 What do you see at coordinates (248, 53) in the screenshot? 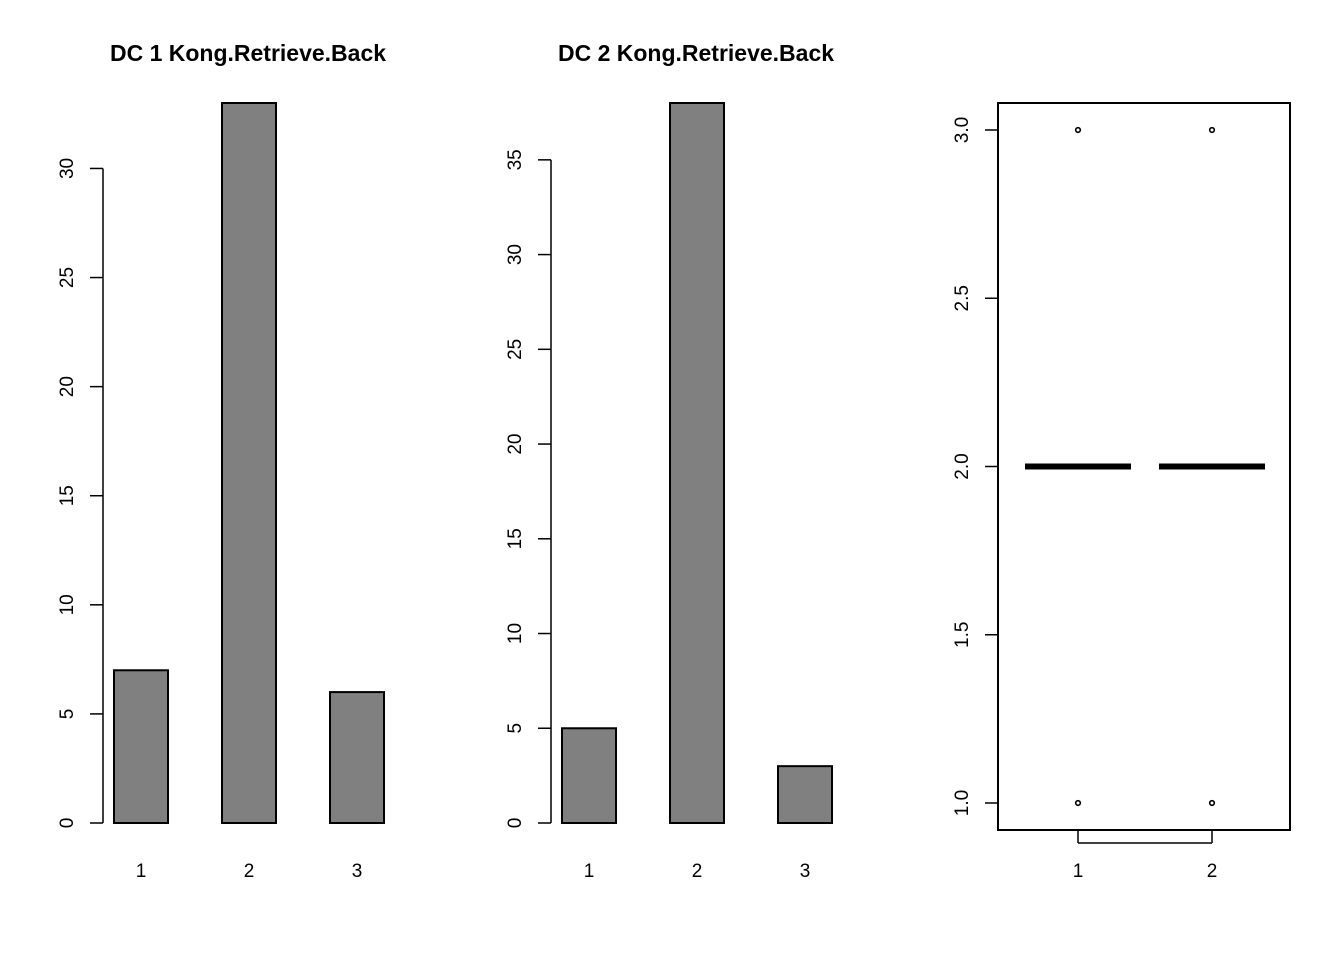
I see `chart-title: DC 1 Kong.Retrieve.Back` at bounding box center [248, 53].